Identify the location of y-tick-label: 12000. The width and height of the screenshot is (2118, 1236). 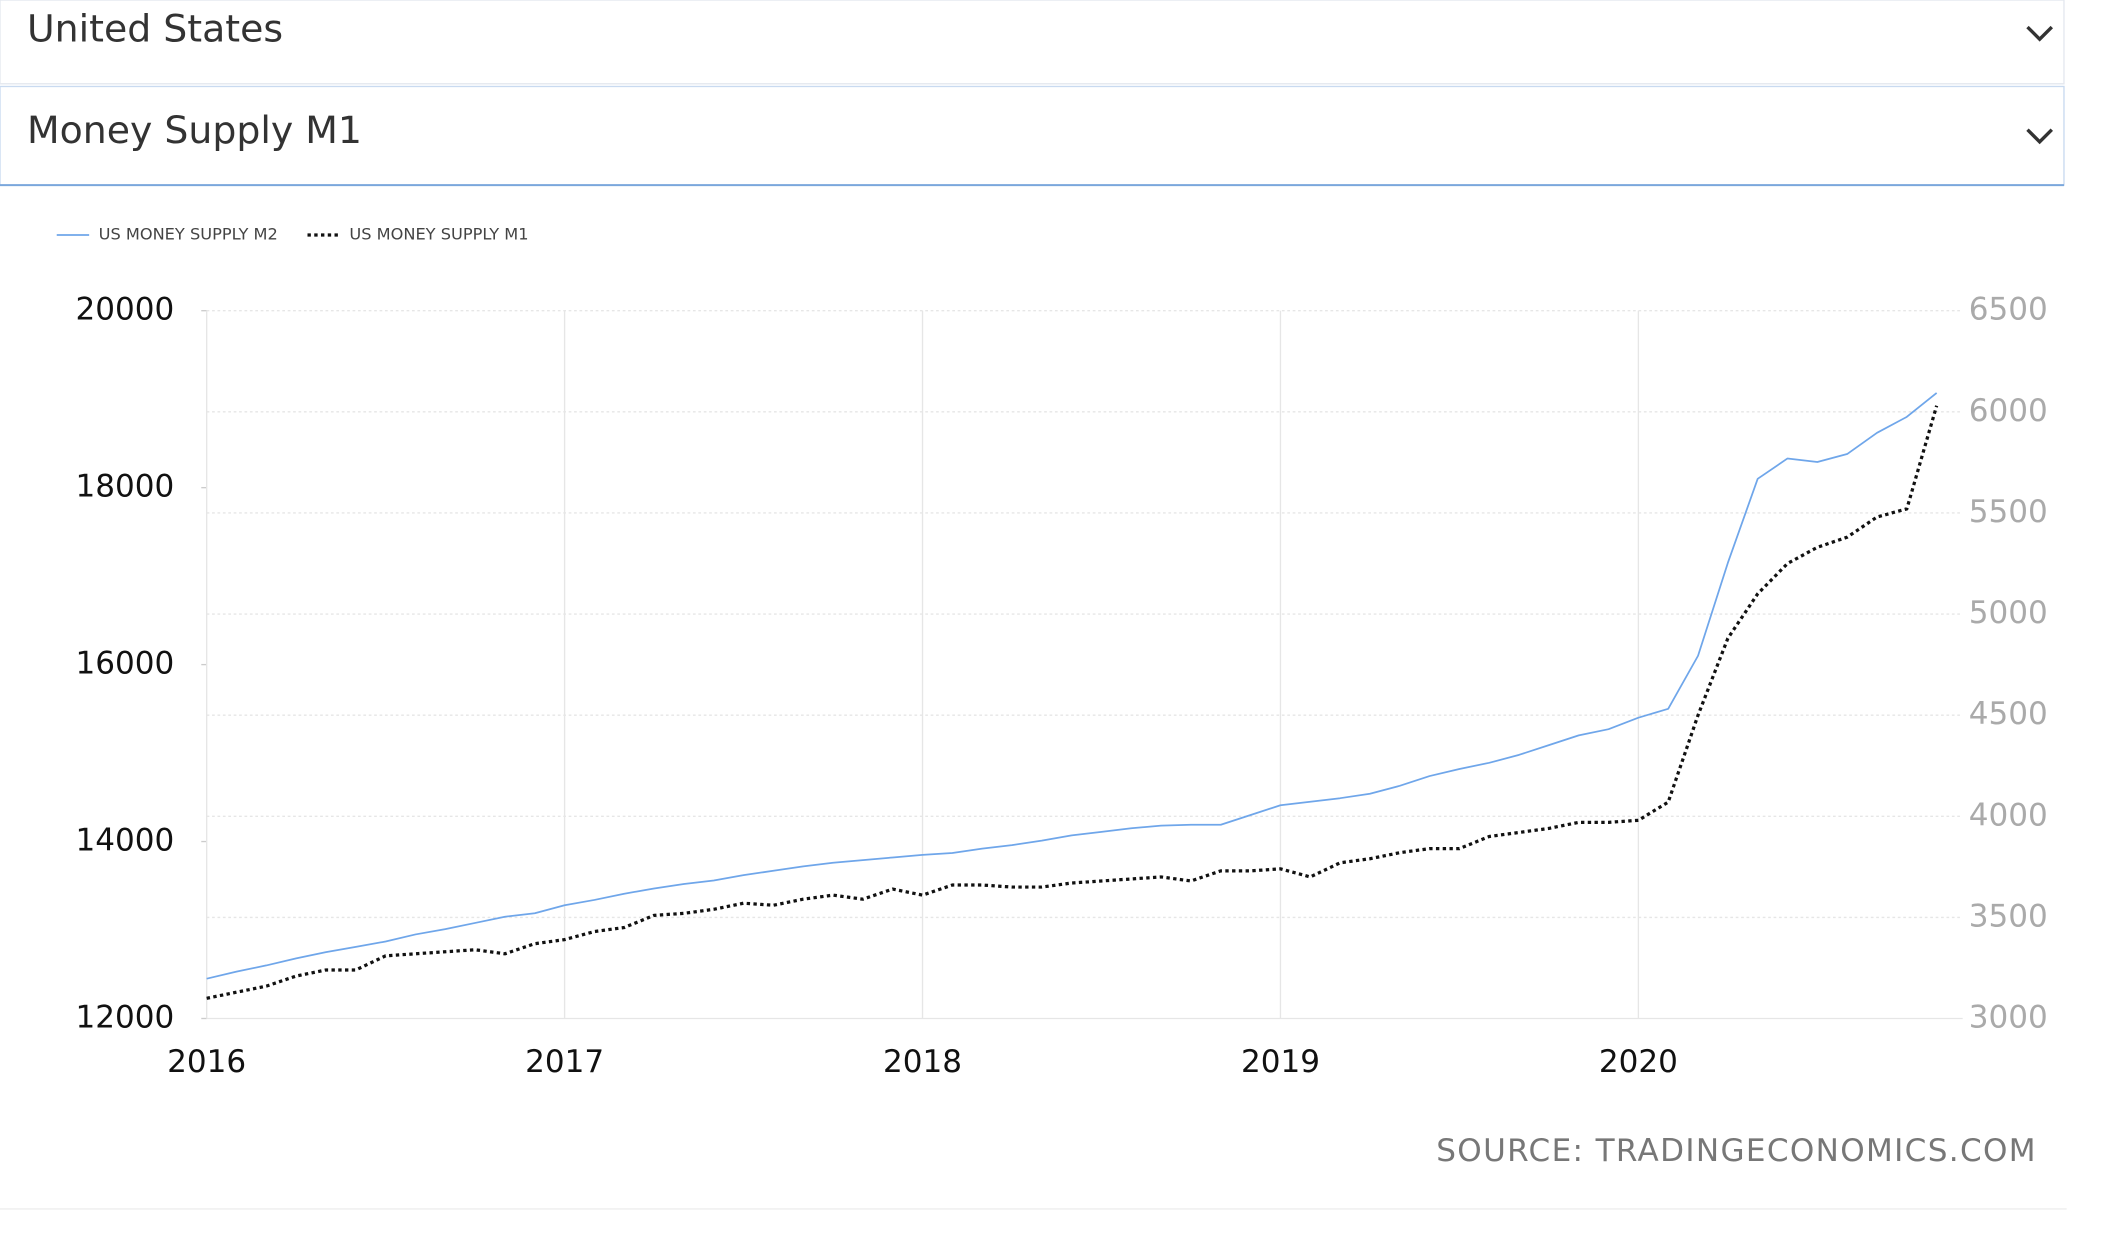
(124, 1018).